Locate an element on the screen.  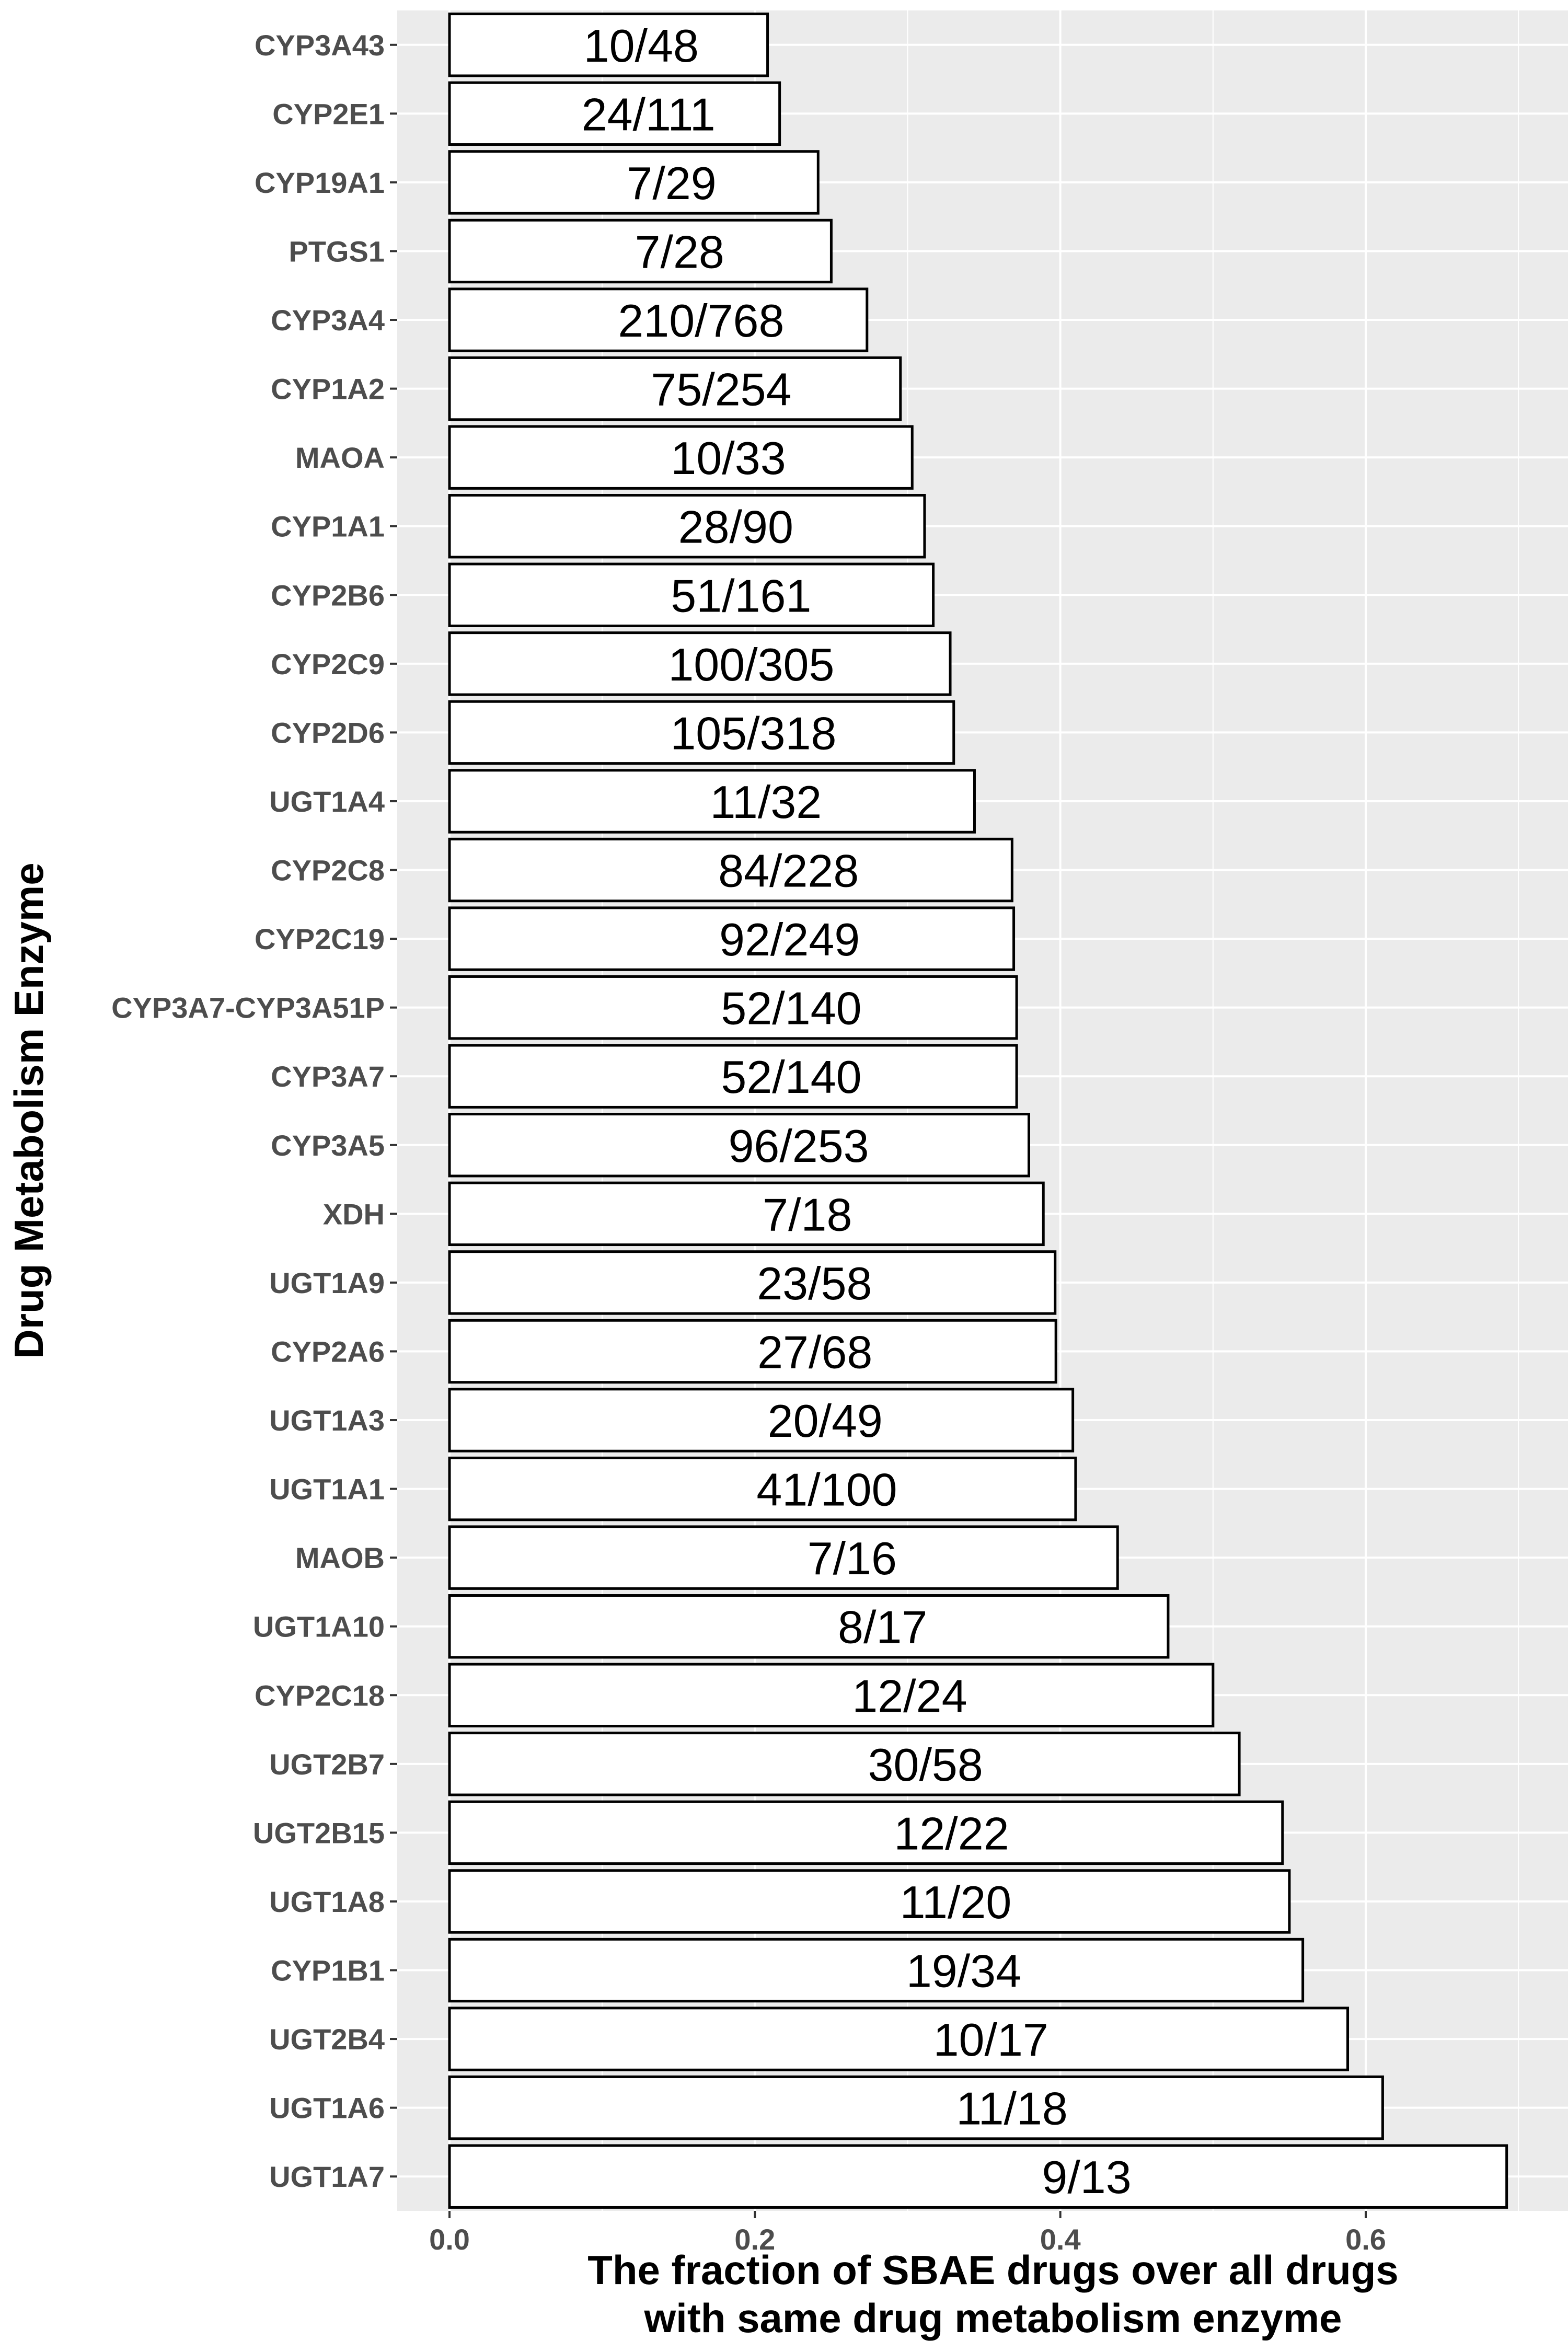
bar-cyp2c19 is located at coordinates (732, 938).